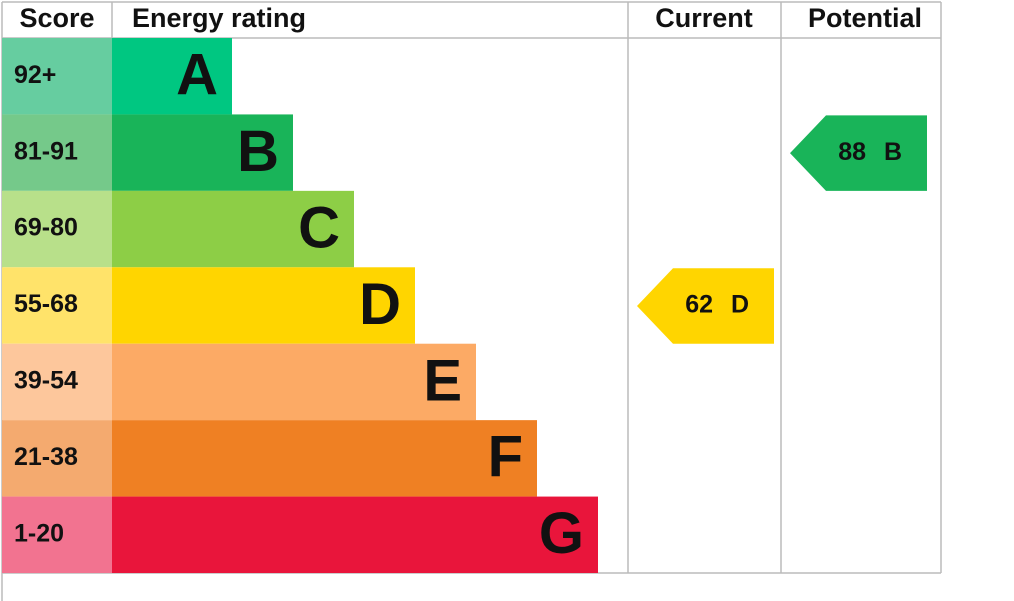  I want to click on potential-value: 88, so click(852, 152).